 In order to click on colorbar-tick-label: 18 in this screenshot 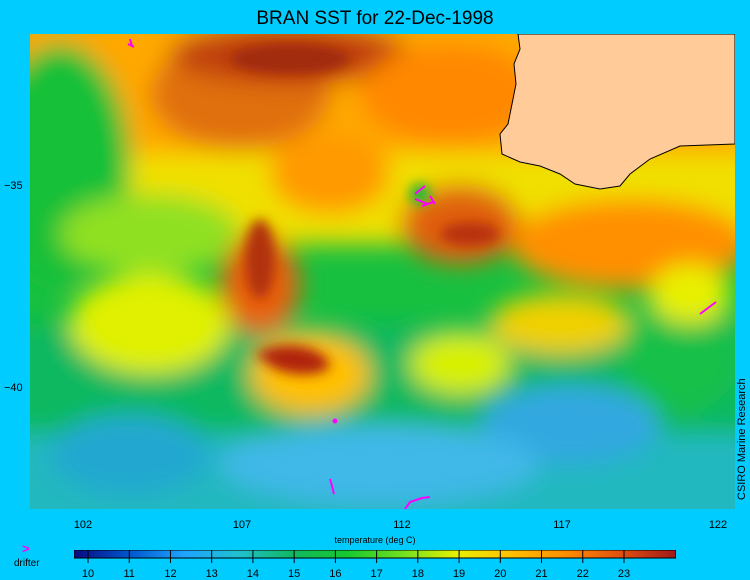, I will do `click(417, 574)`.